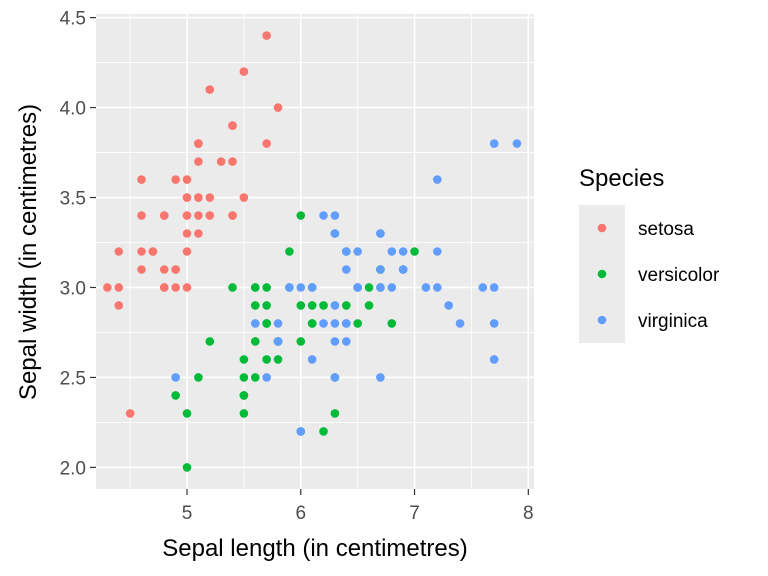 The image size is (768, 576). Describe the element at coordinates (602, 274) in the screenshot. I see `legend-key-versicolor` at that location.